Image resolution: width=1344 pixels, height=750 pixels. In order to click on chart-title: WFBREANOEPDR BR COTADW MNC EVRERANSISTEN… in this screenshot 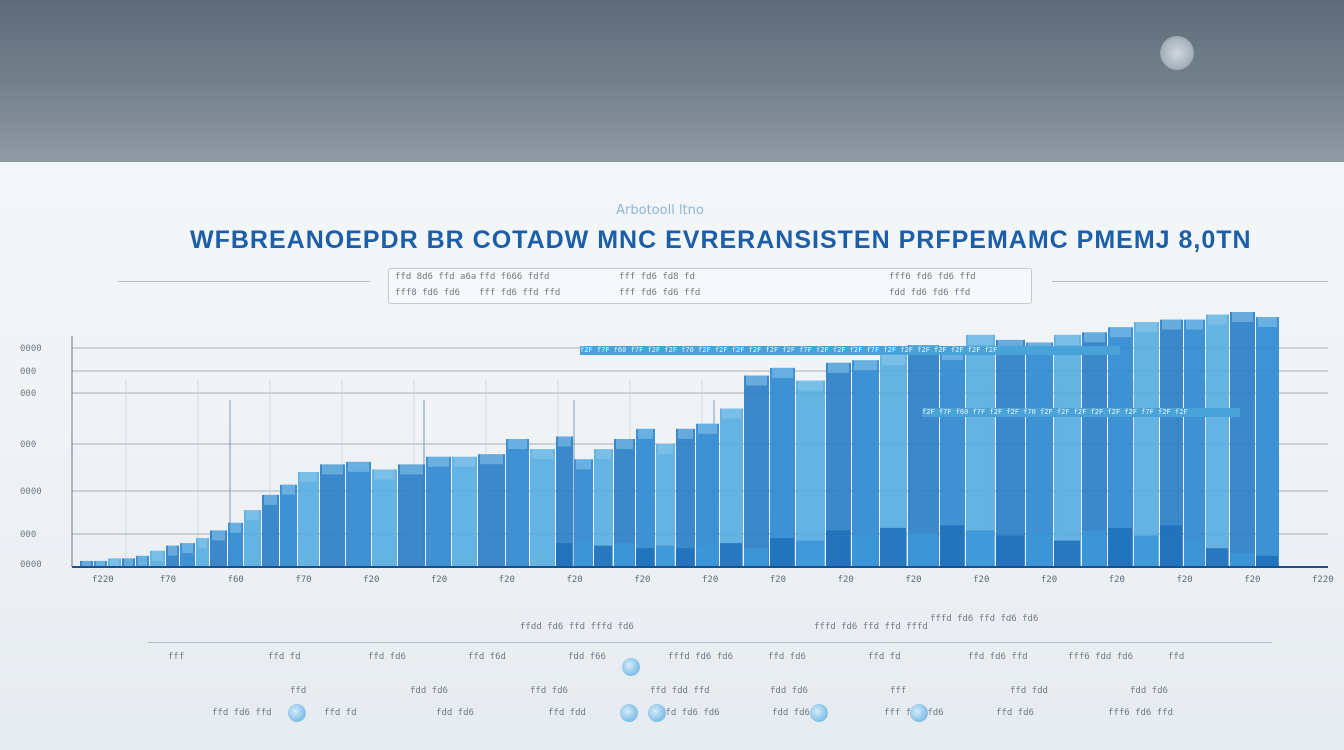, I will do `click(721, 240)`.